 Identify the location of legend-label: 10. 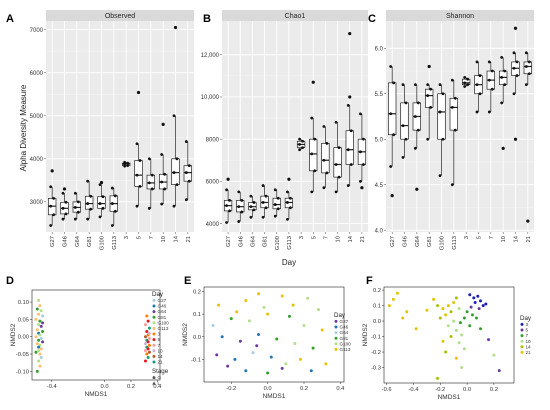
(529, 341).